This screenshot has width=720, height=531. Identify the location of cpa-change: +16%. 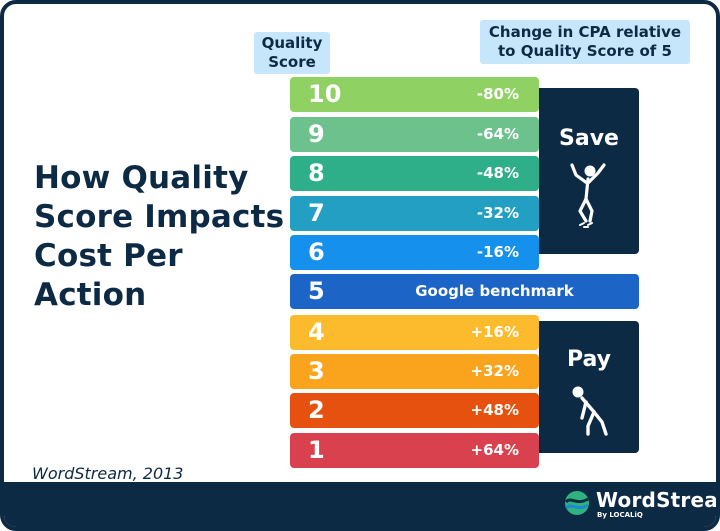
(494, 332).